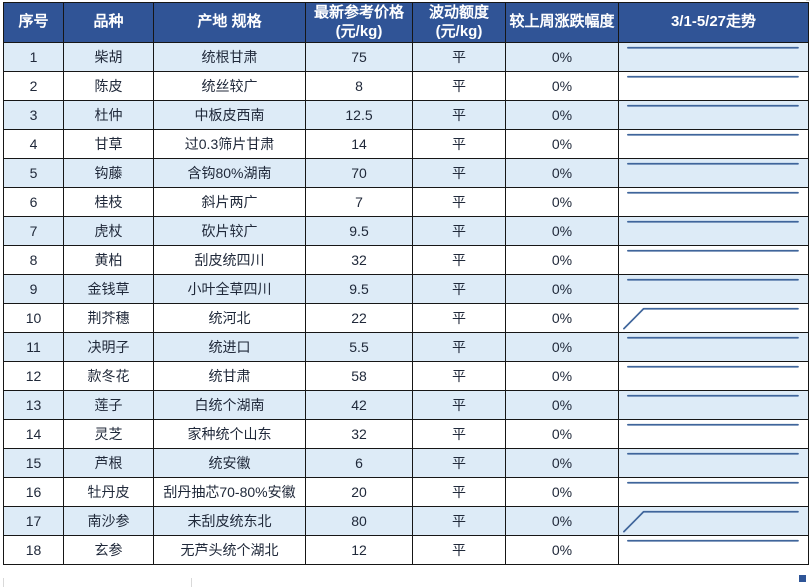 The height and width of the screenshot is (587, 810). What do you see at coordinates (229, 115) in the screenshot?
I see `cell-origin-spec: 中板皮西南` at bounding box center [229, 115].